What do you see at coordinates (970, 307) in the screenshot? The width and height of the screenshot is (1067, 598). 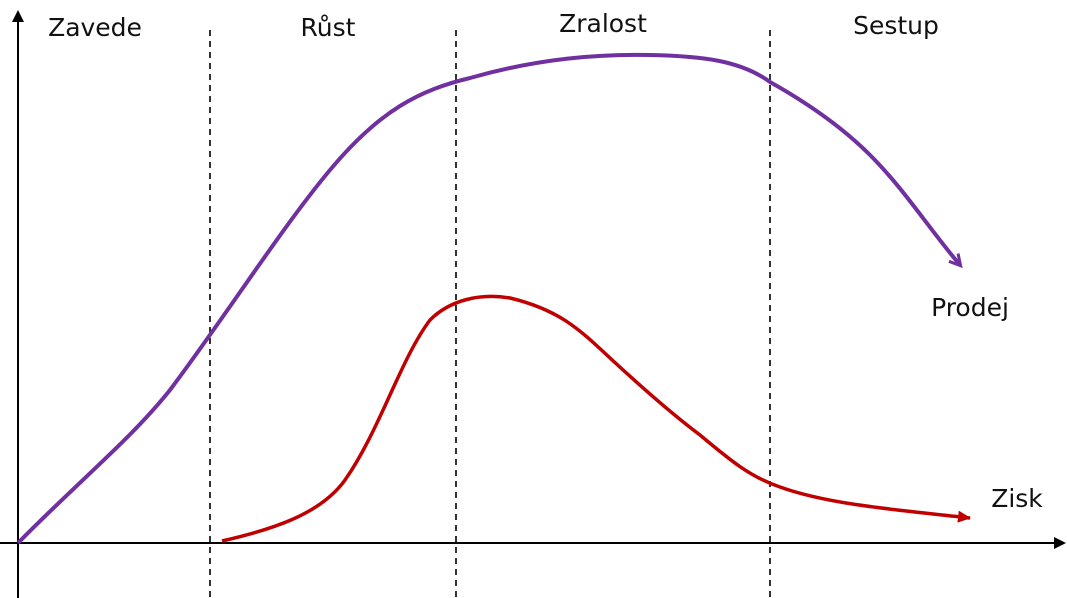 I see `curve-label: Prodej` at bounding box center [970, 307].